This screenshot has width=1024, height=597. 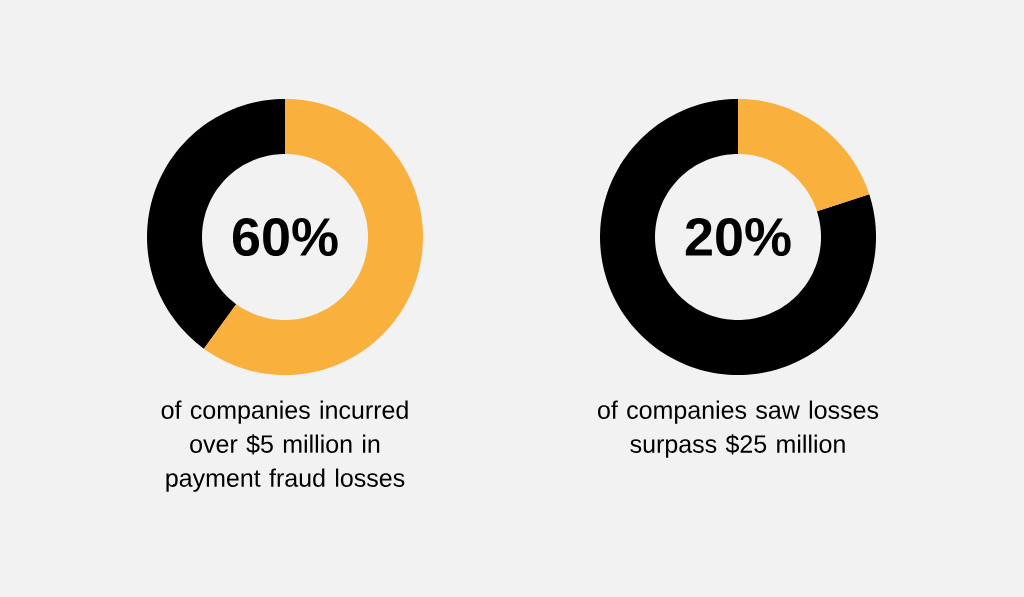 What do you see at coordinates (284, 446) in the screenshot?
I see `text: of companies incurred over $5 million in payment fraud losses` at bounding box center [284, 446].